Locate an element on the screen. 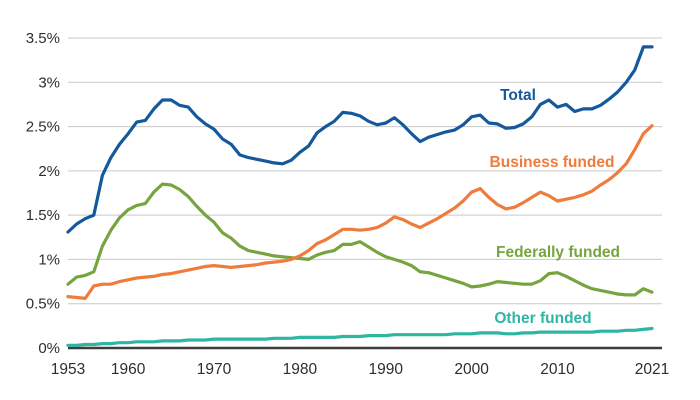 This screenshot has width=700, height=400. x-tick-label-1960: 1960 is located at coordinates (128, 369).